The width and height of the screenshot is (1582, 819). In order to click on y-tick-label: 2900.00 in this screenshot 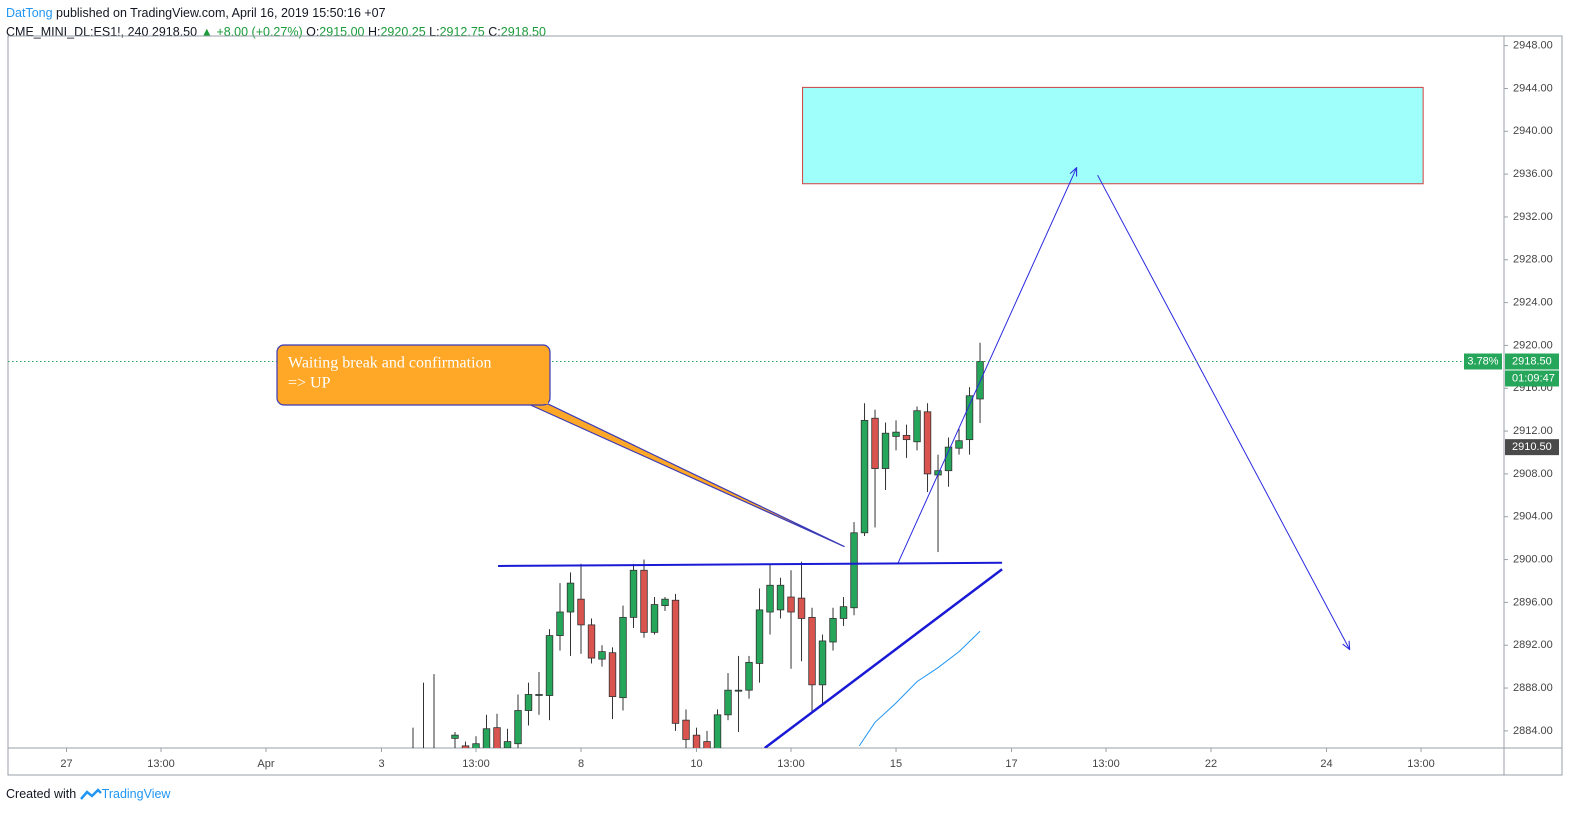, I will do `click(1533, 559)`.